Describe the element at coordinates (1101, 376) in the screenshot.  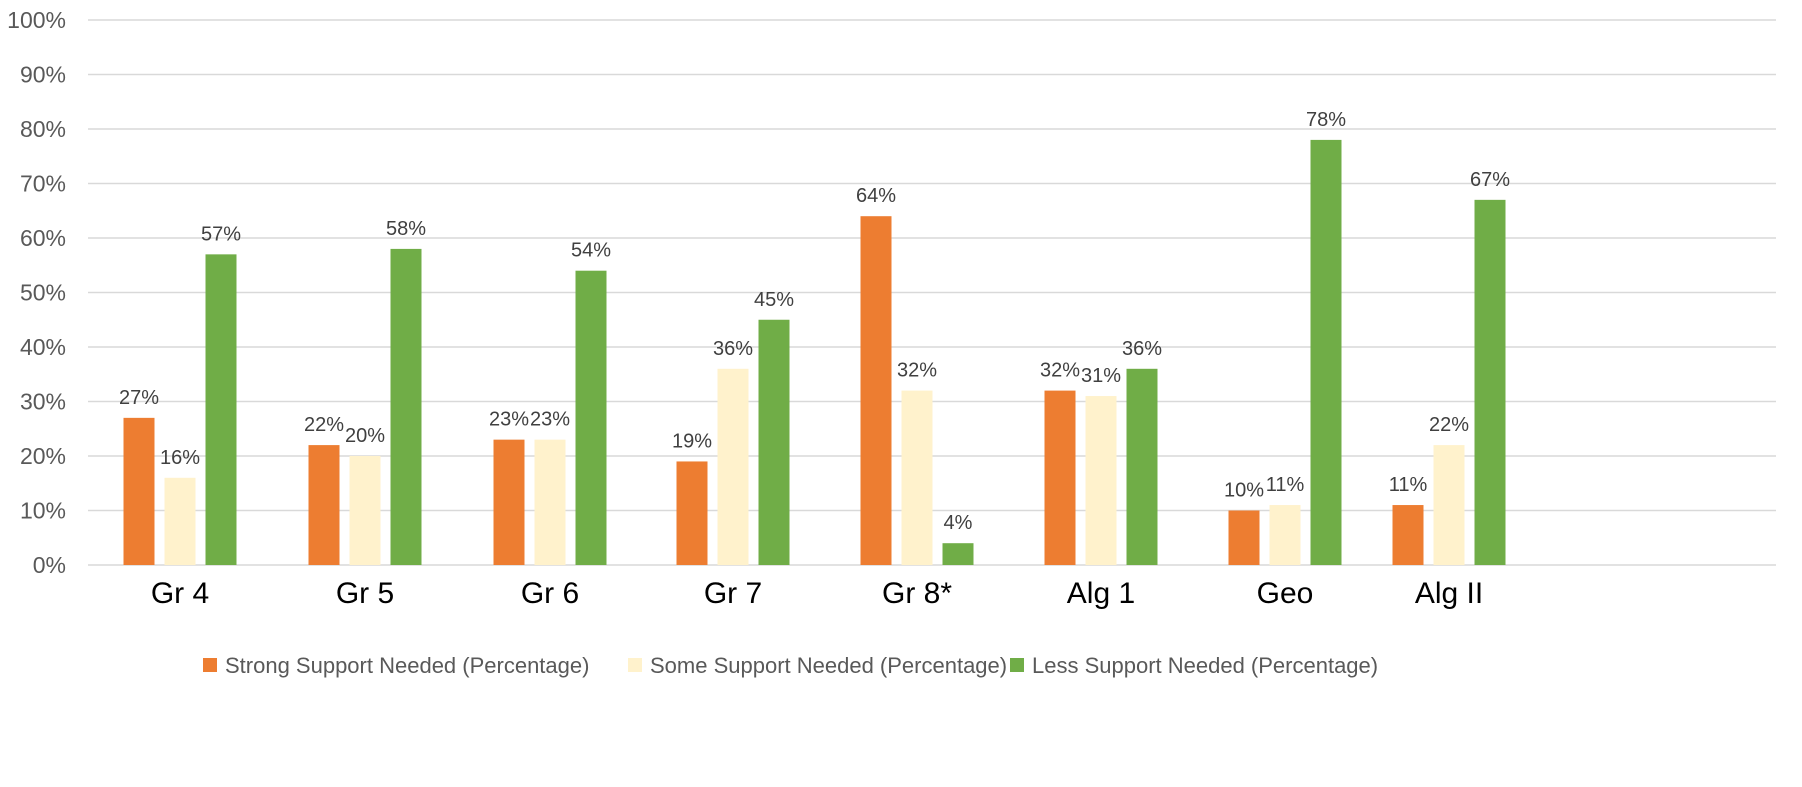
I see `data-label: 31%` at that location.